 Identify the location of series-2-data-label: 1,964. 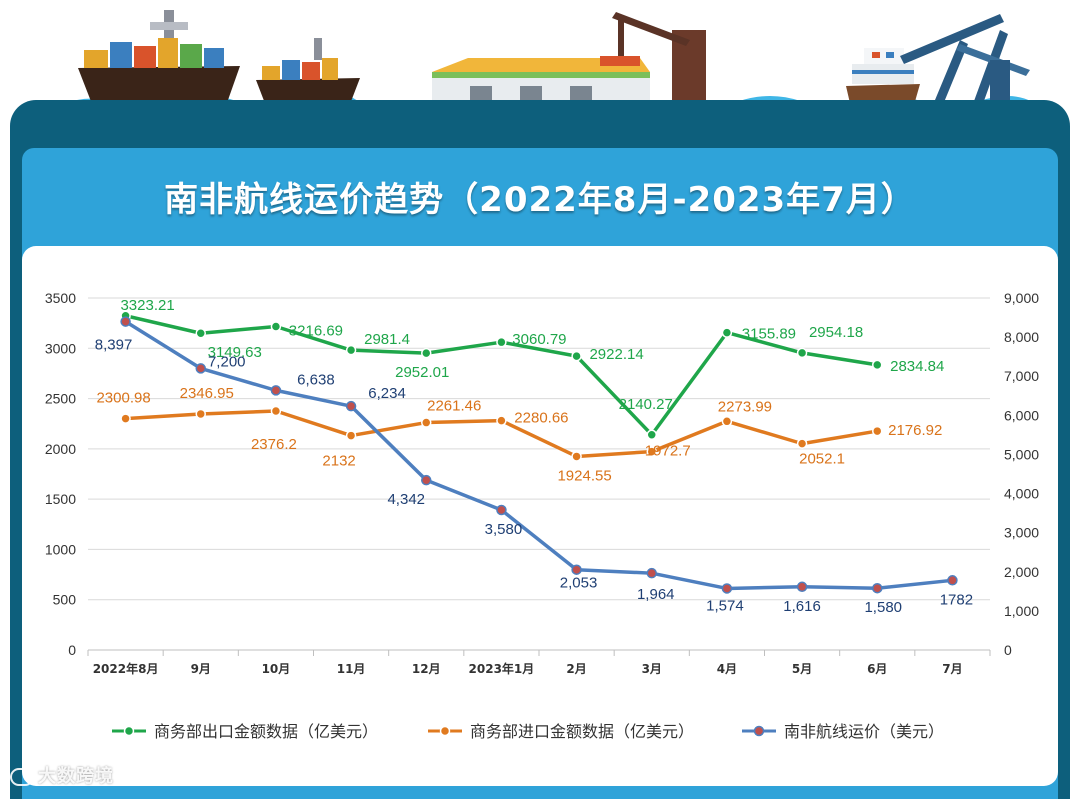
(656, 594).